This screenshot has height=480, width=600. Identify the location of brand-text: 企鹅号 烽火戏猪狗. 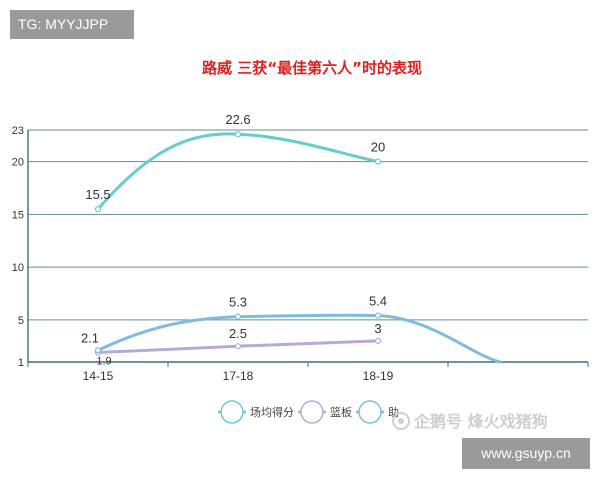
(481, 421).